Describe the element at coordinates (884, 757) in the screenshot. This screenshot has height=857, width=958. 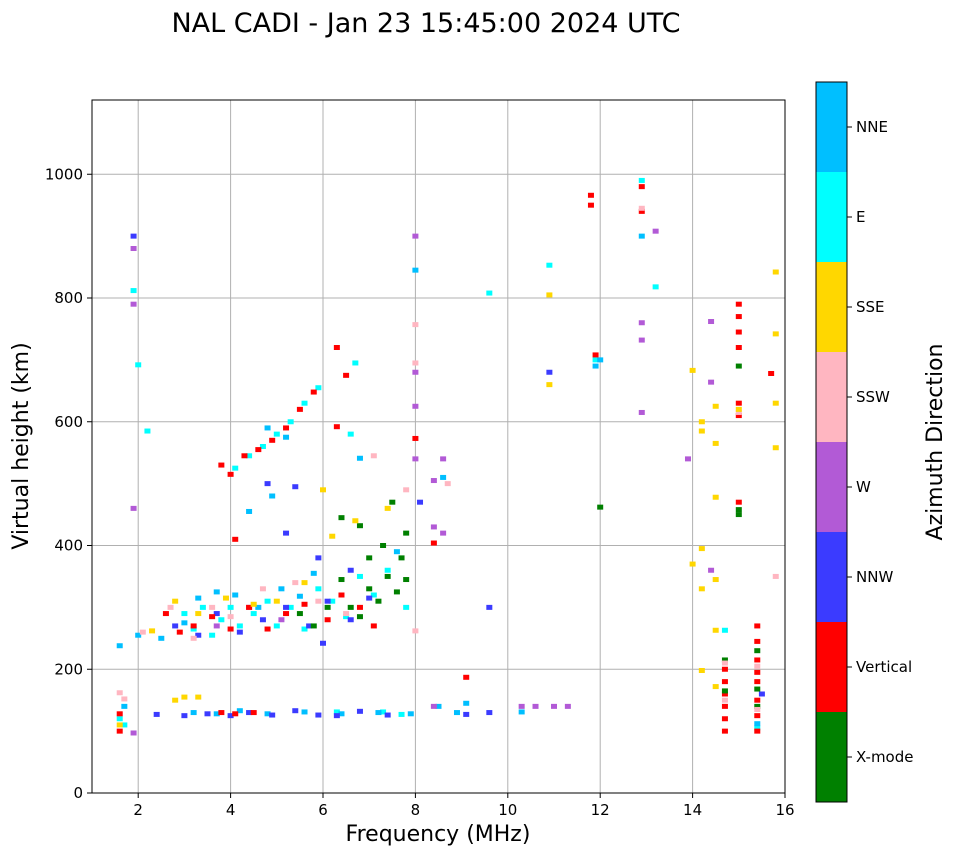
I see `colorbar-category-label: X-mode` at that location.